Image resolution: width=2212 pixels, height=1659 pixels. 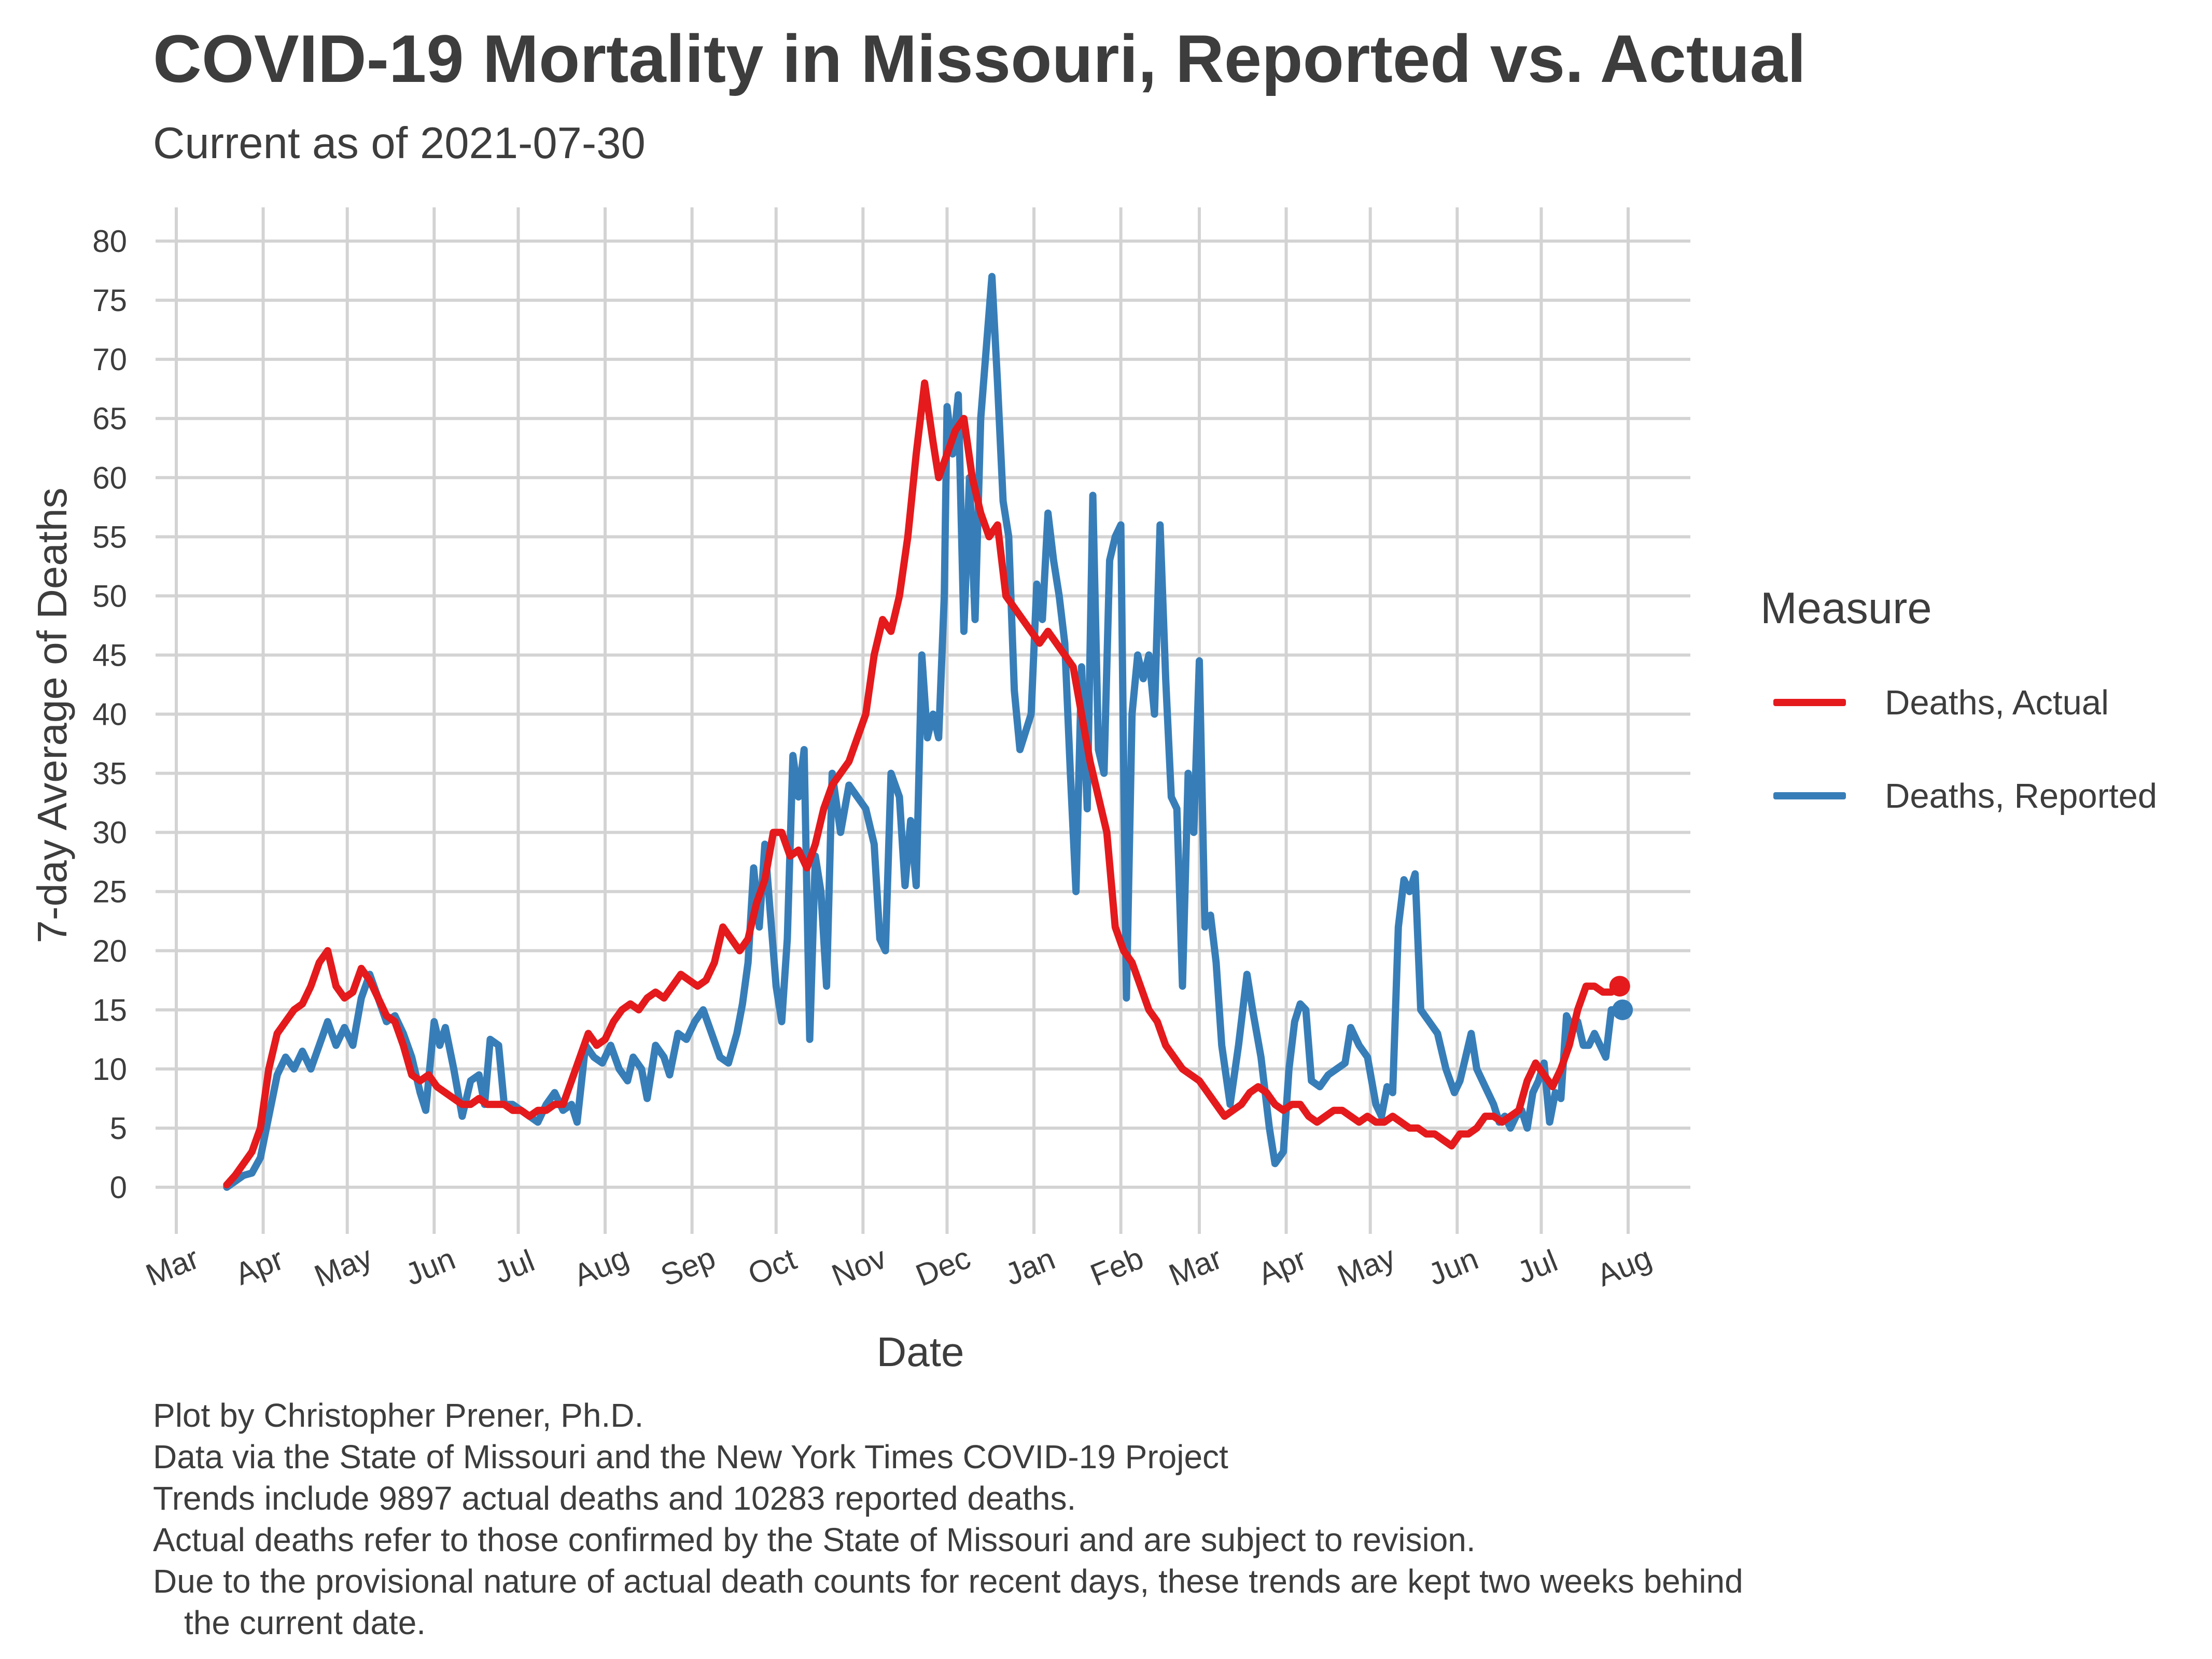 What do you see at coordinates (943, 1266) in the screenshot?
I see `x-tick-label: Dec` at bounding box center [943, 1266].